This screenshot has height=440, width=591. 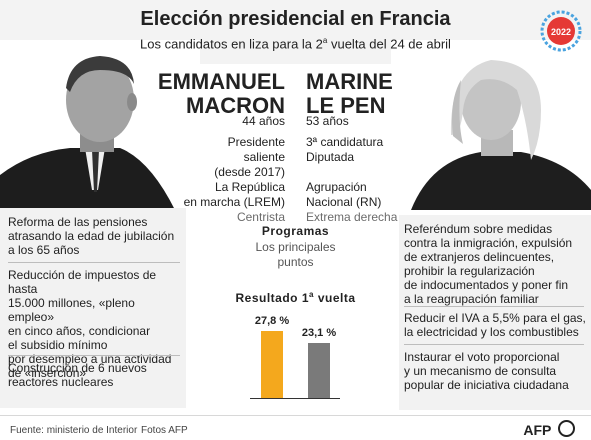 What do you see at coordinates (346, 105) in the screenshot?
I see `lepen-last-name: LE PEN` at bounding box center [346, 105].